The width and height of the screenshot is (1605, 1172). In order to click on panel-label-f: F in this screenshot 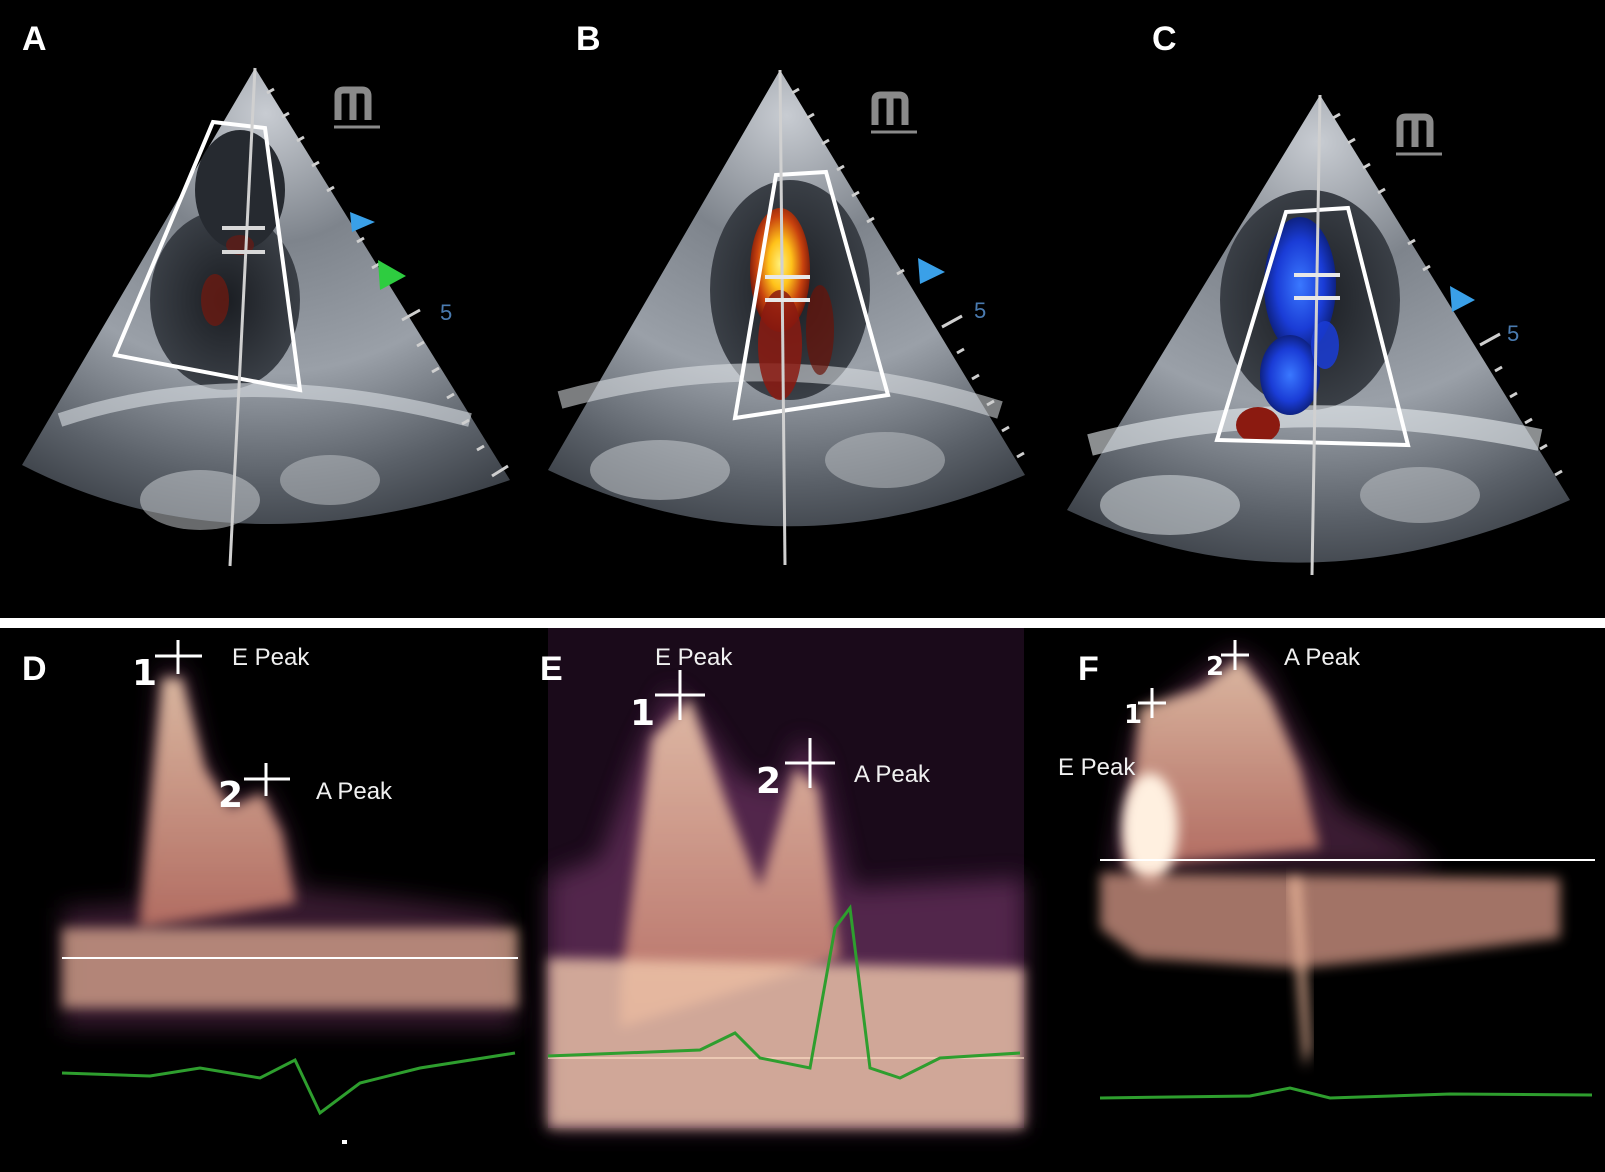, I will do `click(1088, 669)`.